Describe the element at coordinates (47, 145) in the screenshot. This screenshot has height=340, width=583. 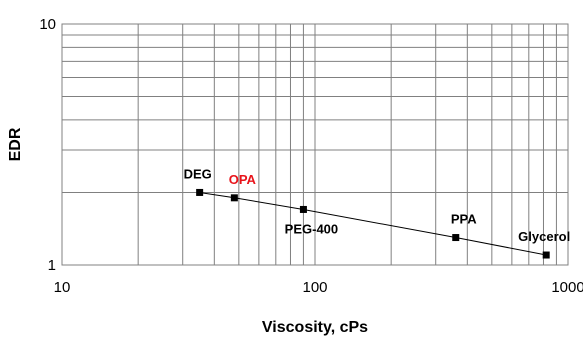
I see `y-tick-labels: 1 10` at that location.